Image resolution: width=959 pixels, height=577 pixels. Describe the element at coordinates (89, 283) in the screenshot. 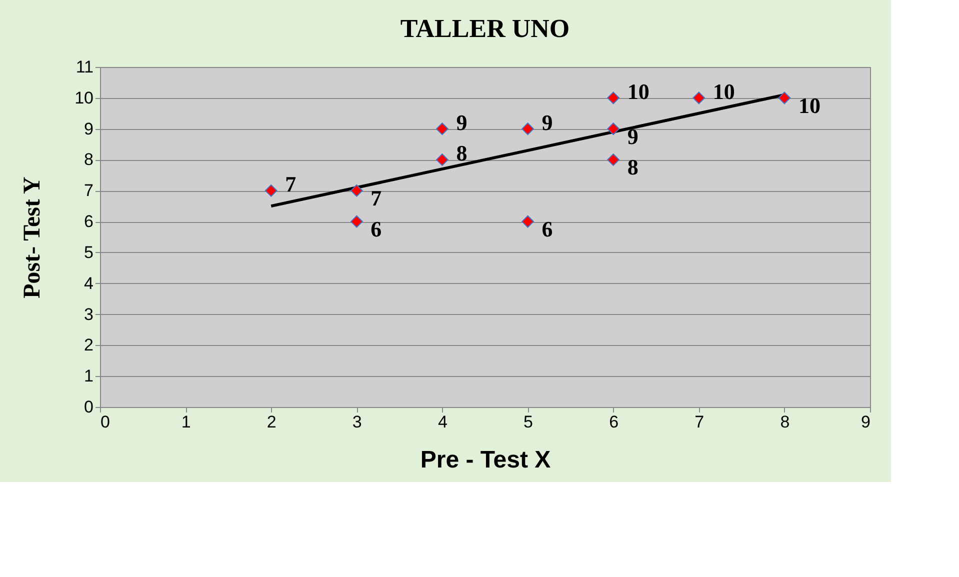

I see `y-tick-label: 4` at that location.